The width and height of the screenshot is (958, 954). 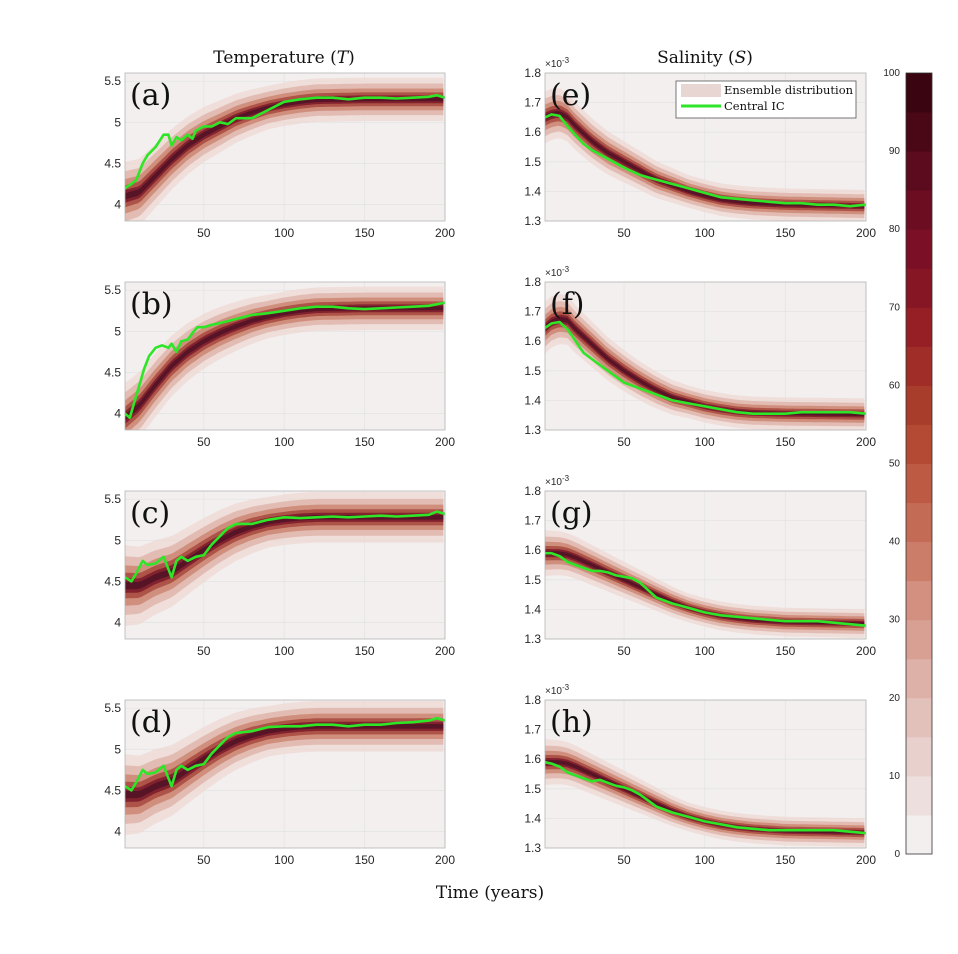 What do you see at coordinates (112, 81) in the screenshot?
I see `y-tick-label: 5.5` at bounding box center [112, 81].